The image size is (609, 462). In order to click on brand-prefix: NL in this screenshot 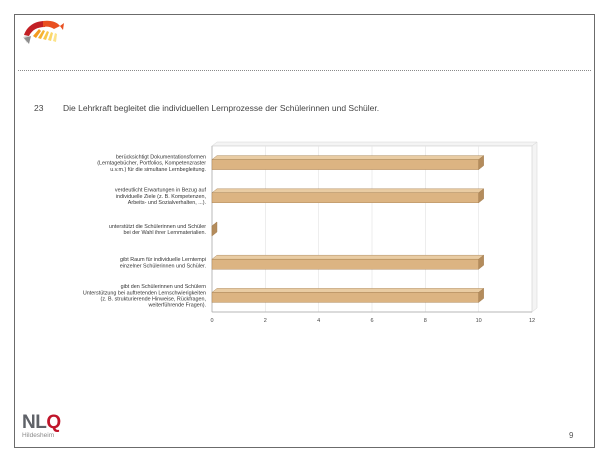, I will do `click(34, 422)`.